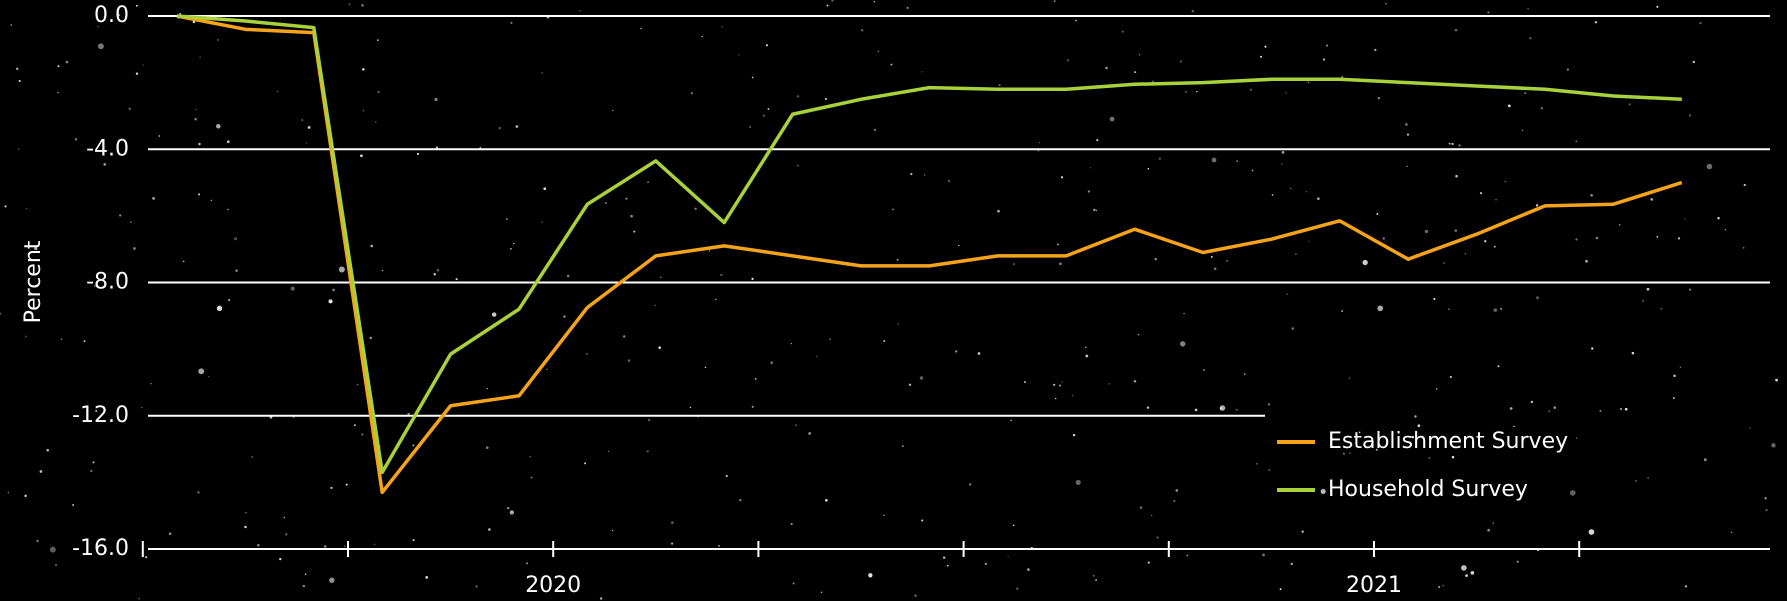 The width and height of the screenshot is (1787, 601). I want to click on x-year-label: 2020, so click(553, 585).